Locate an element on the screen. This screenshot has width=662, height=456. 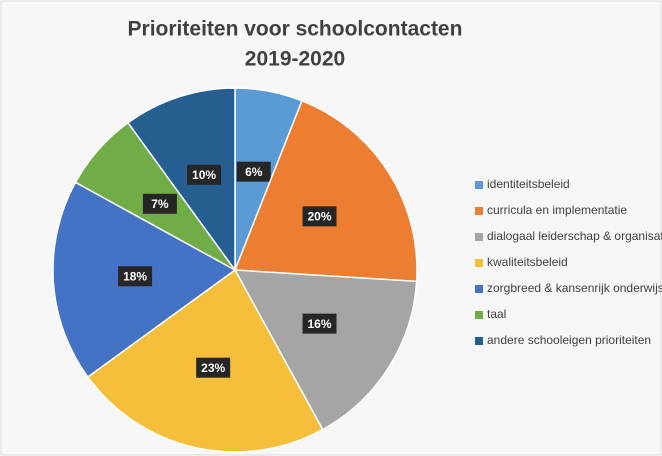
legend-label: taal is located at coordinates (496, 314).